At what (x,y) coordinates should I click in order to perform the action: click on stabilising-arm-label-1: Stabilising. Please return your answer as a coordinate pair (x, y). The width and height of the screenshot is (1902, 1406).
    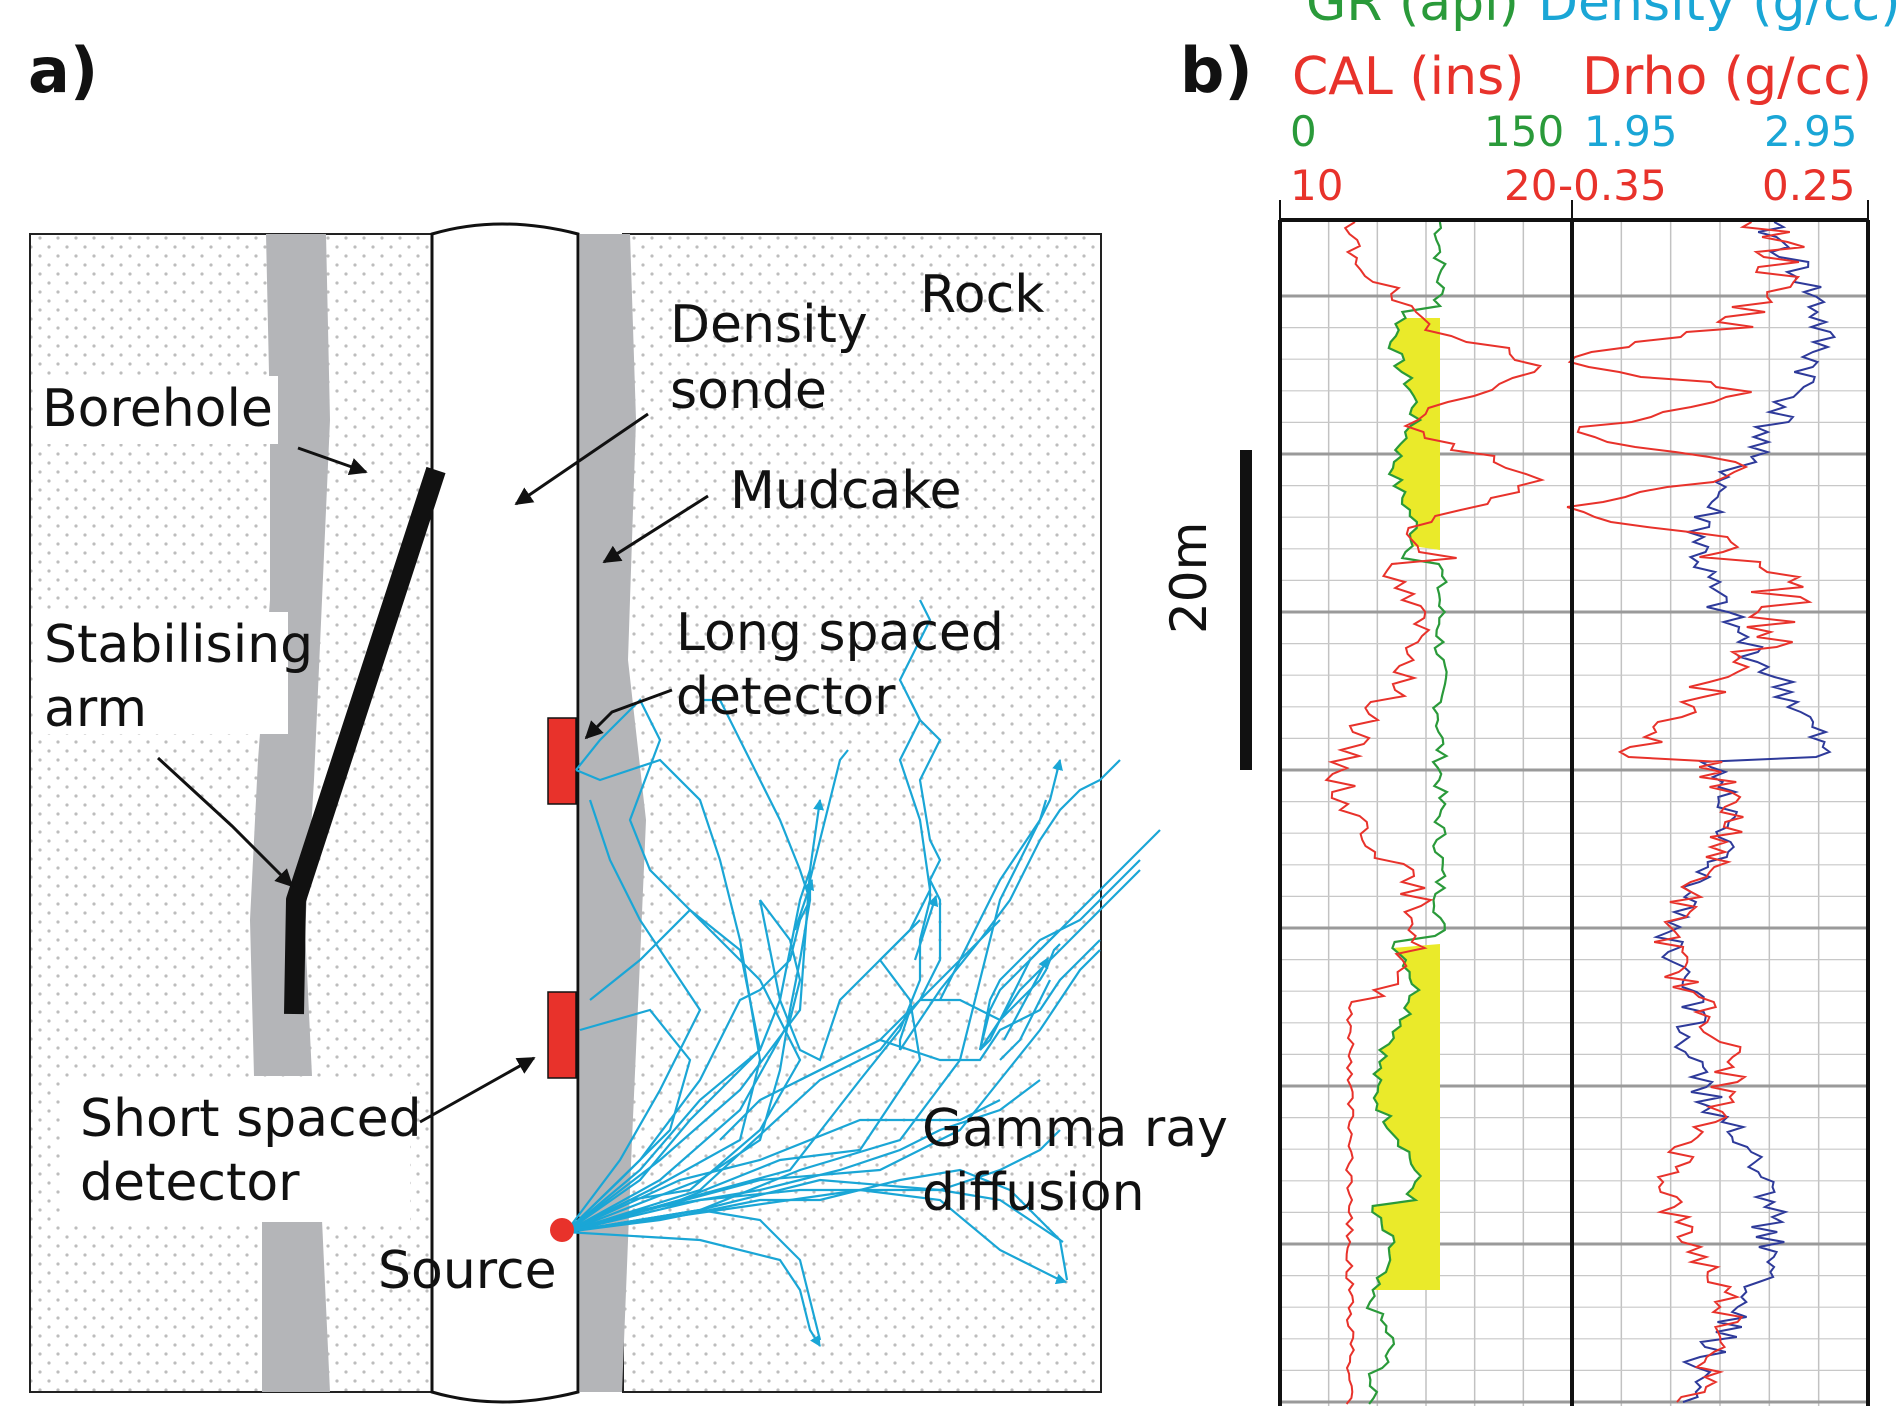
    Looking at the image, I should click on (178, 645).